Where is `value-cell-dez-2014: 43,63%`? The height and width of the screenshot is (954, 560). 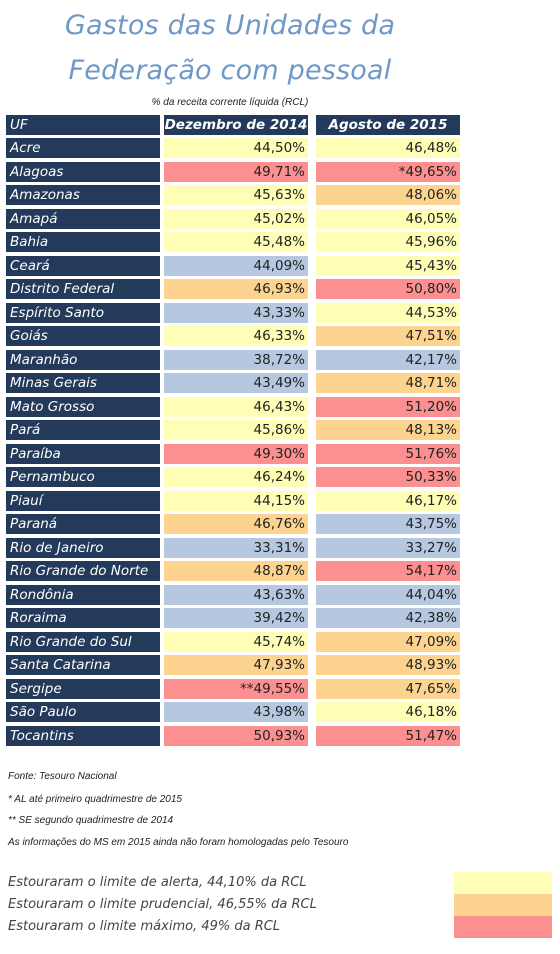 value-cell-dez-2014: 43,63% is located at coordinates (236, 594).